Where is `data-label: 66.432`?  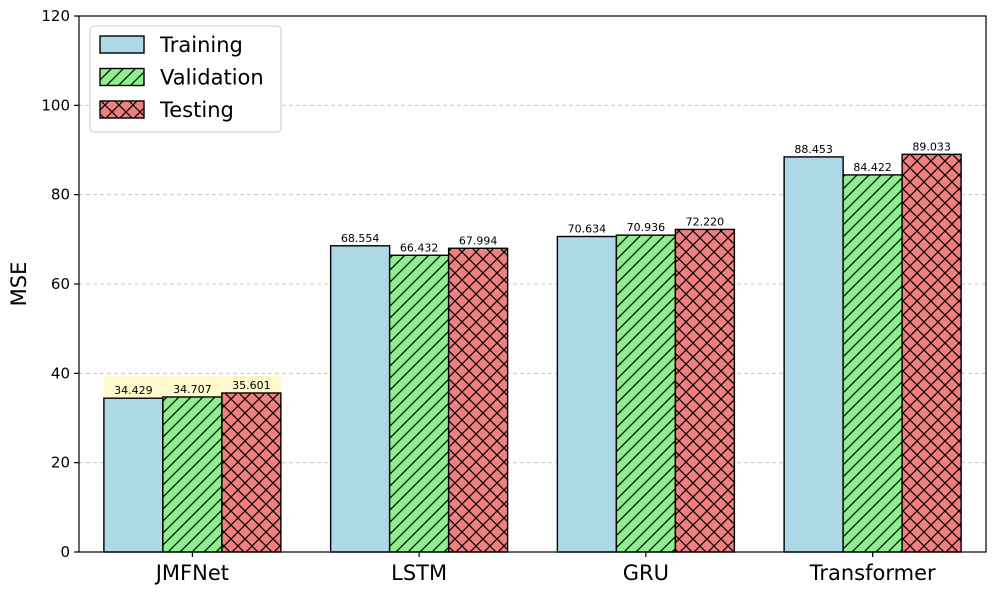 data-label: 66.432 is located at coordinates (419, 247).